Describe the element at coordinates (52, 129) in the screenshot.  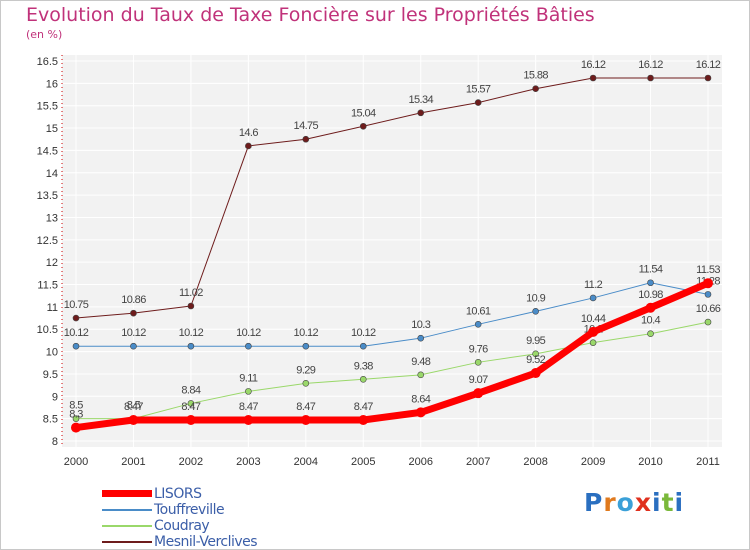
I see `y-tick-label: 15` at that location.